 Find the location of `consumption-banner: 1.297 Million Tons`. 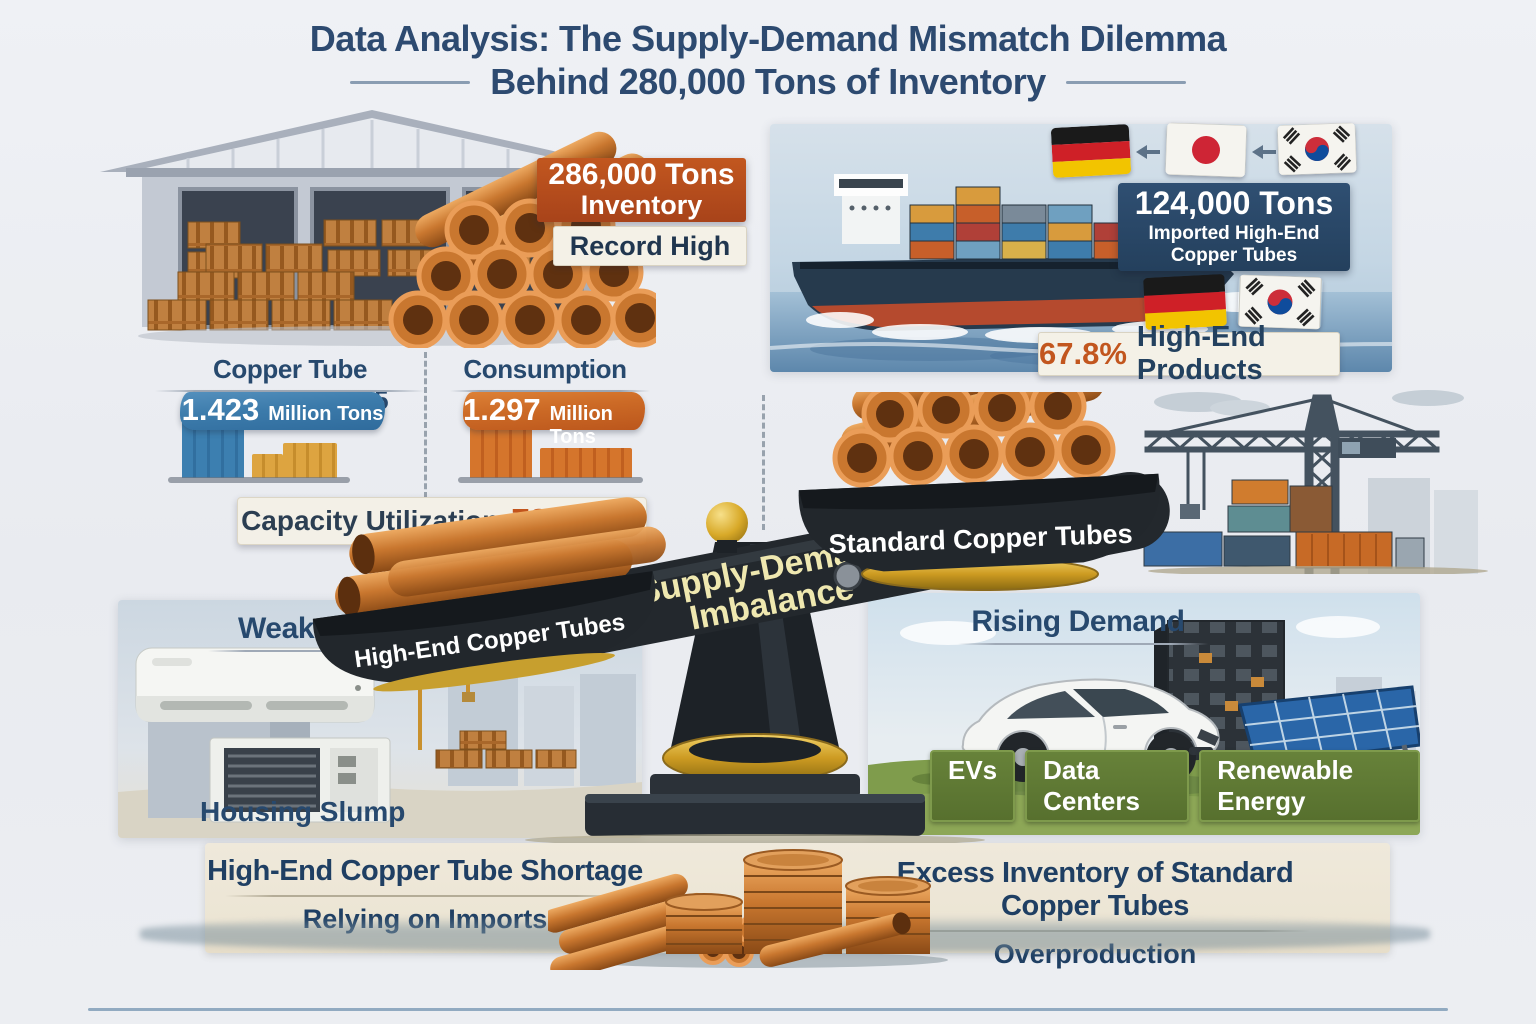

consumption-banner: 1.297 Million Tons is located at coordinates (554, 420).